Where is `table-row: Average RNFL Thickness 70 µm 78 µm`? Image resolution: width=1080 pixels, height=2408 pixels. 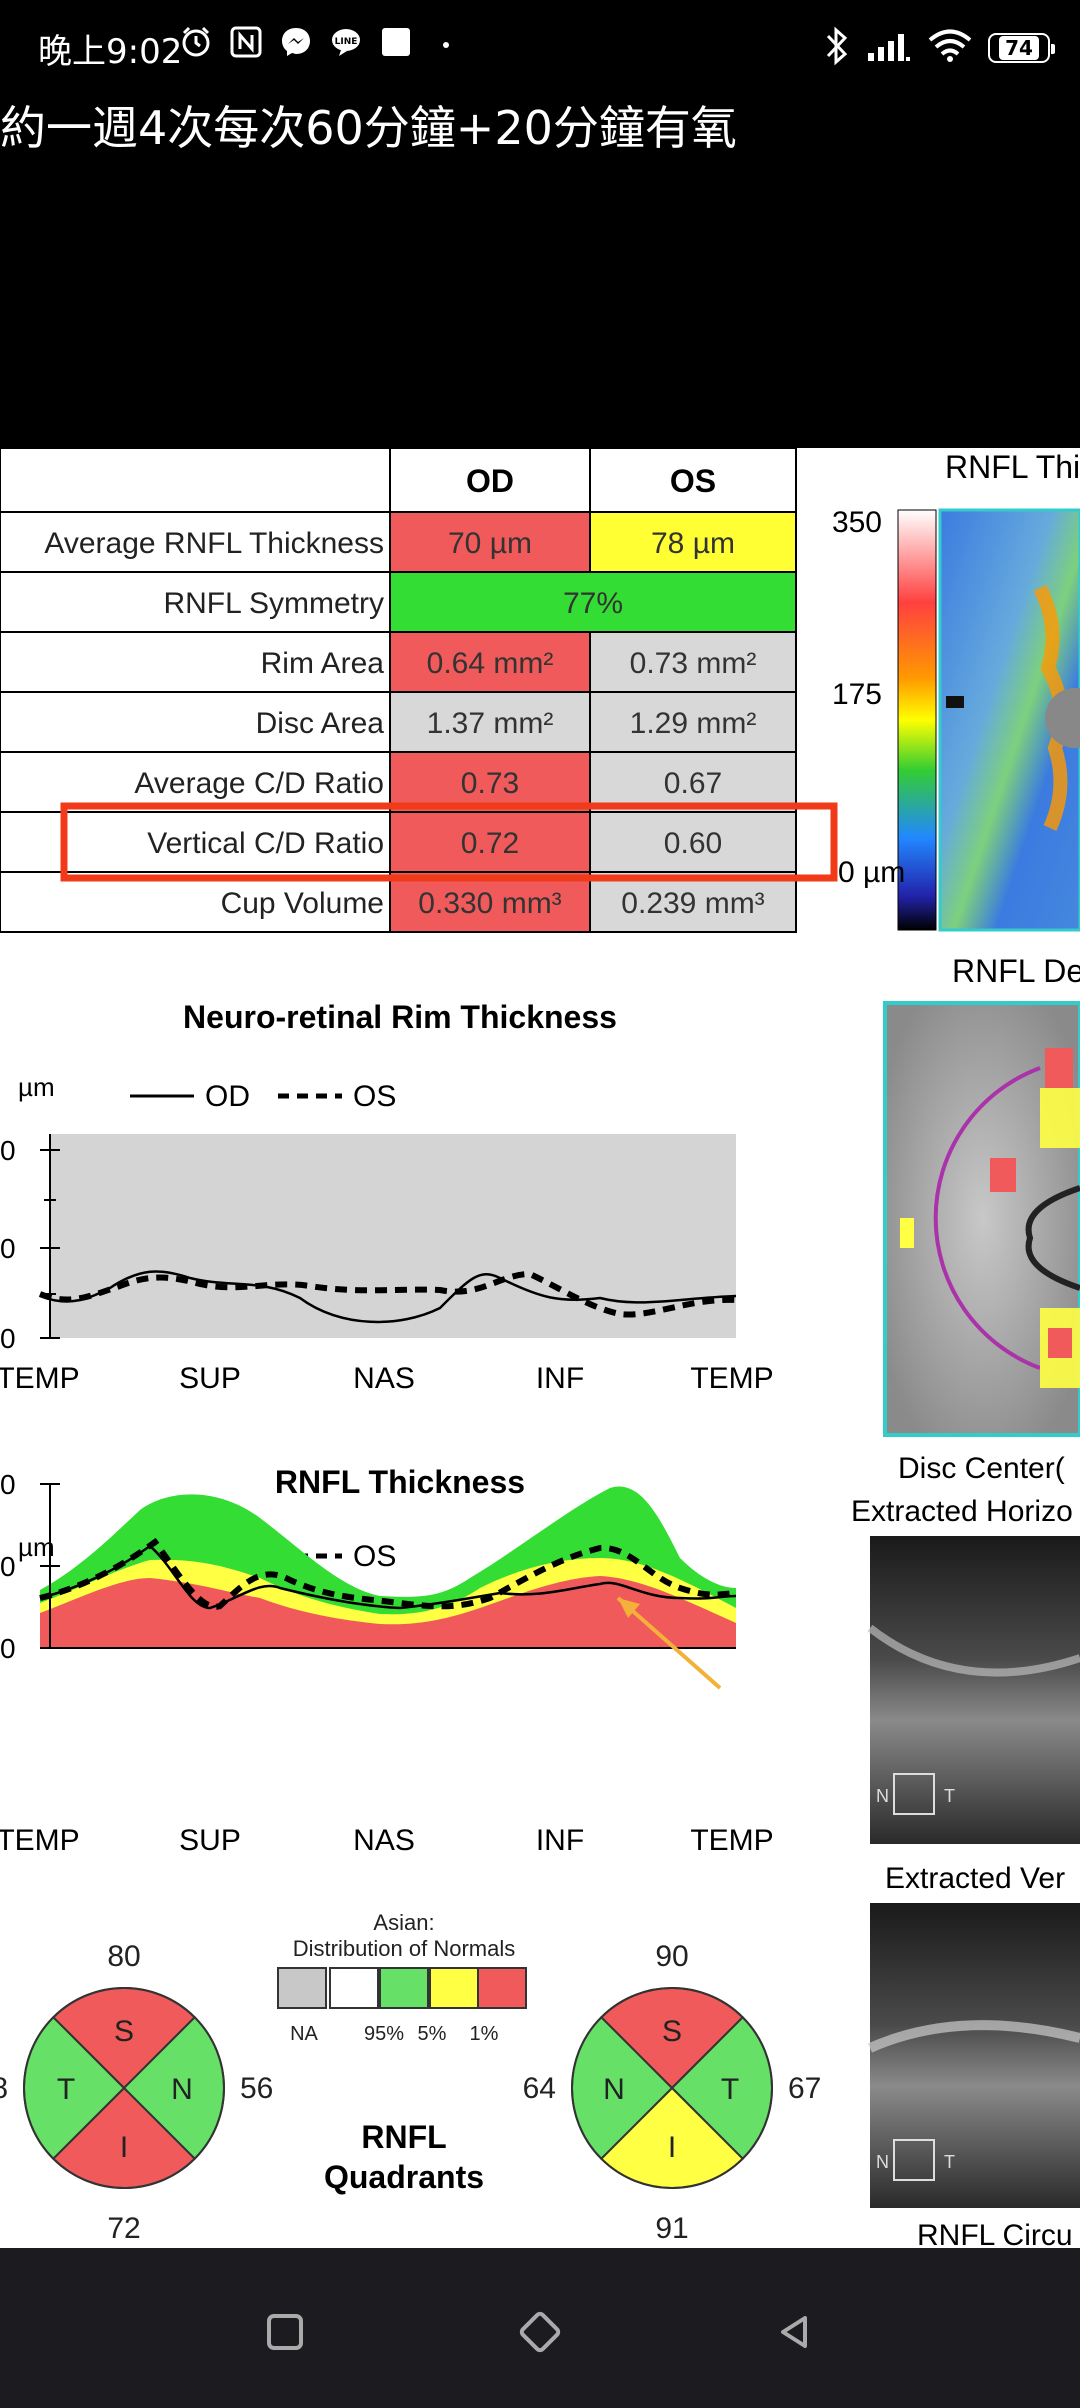
table-row: Average RNFL Thickness 70 µm 78 µm is located at coordinates (398, 542).